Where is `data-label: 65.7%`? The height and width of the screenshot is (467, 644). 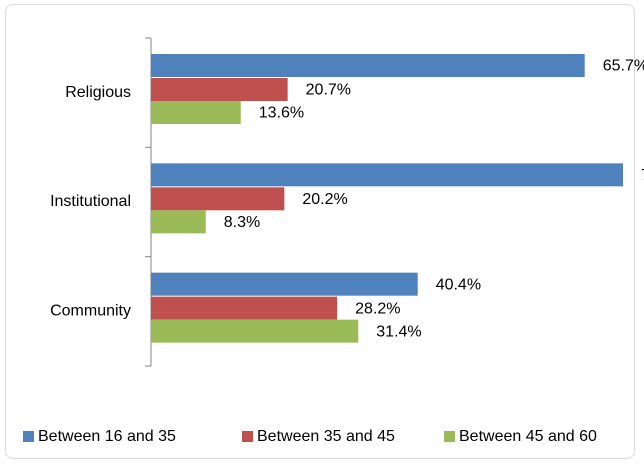 data-label: 65.7% is located at coordinates (623, 66).